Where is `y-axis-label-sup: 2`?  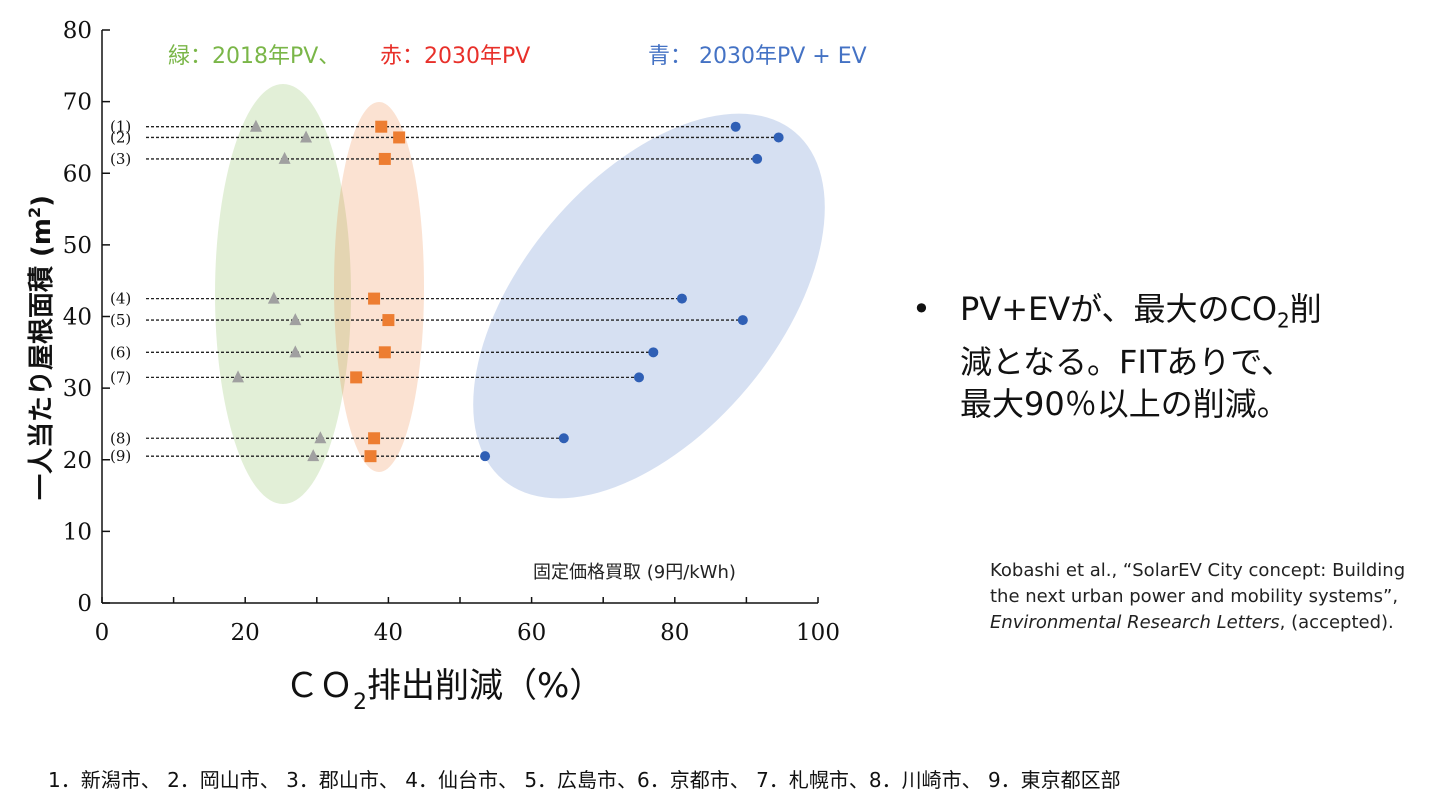
y-axis-label-sup: 2 is located at coordinates (34, 212).